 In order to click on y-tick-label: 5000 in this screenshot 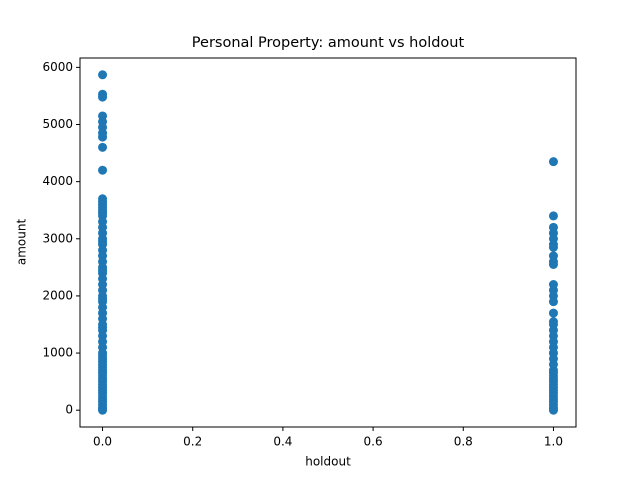, I will do `click(57, 124)`.